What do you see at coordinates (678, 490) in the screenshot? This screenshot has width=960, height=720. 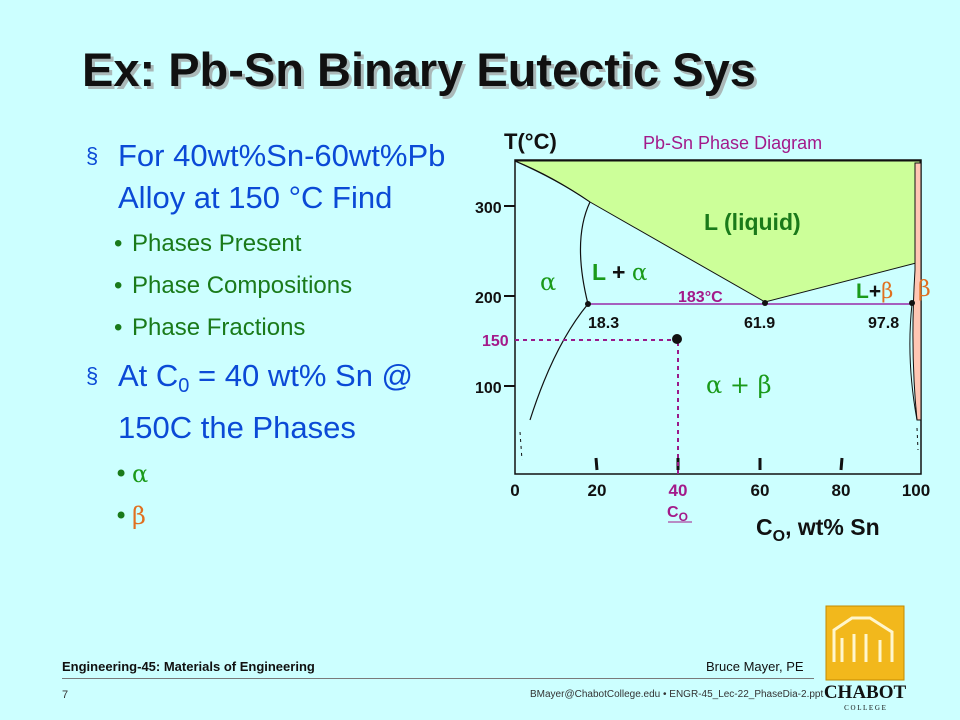 I see `x-tick-label-highlight: 40` at bounding box center [678, 490].